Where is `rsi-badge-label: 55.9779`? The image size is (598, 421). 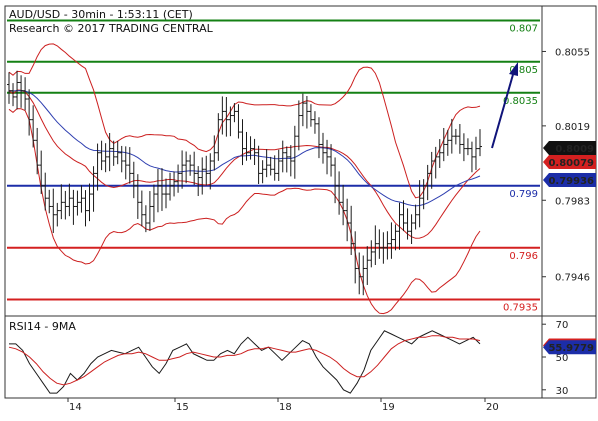
rsi-badge-label: 55.9779 is located at coordinates (571, 348).